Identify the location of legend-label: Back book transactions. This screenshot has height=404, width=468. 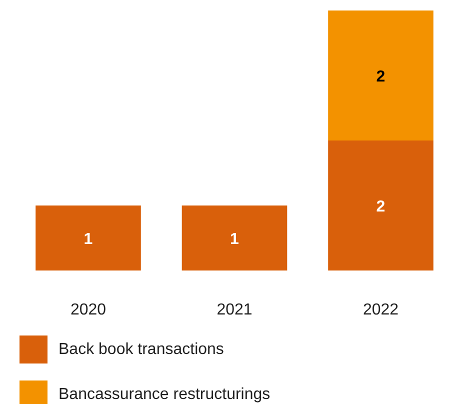
(141, 349).